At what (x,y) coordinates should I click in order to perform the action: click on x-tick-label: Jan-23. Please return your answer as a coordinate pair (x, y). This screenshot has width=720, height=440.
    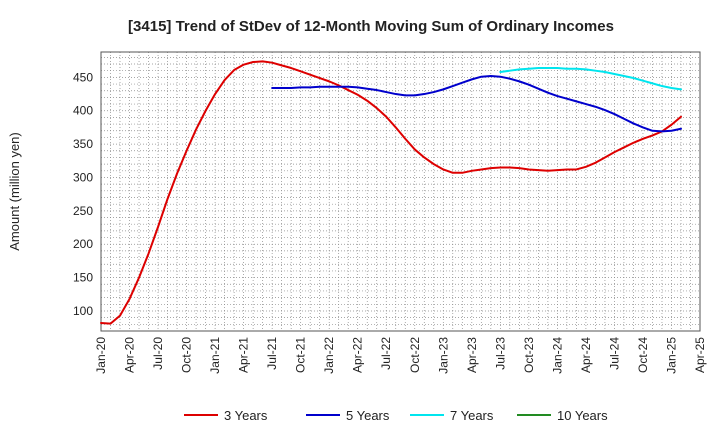
    Looking at the image, I should click on (443, 355).